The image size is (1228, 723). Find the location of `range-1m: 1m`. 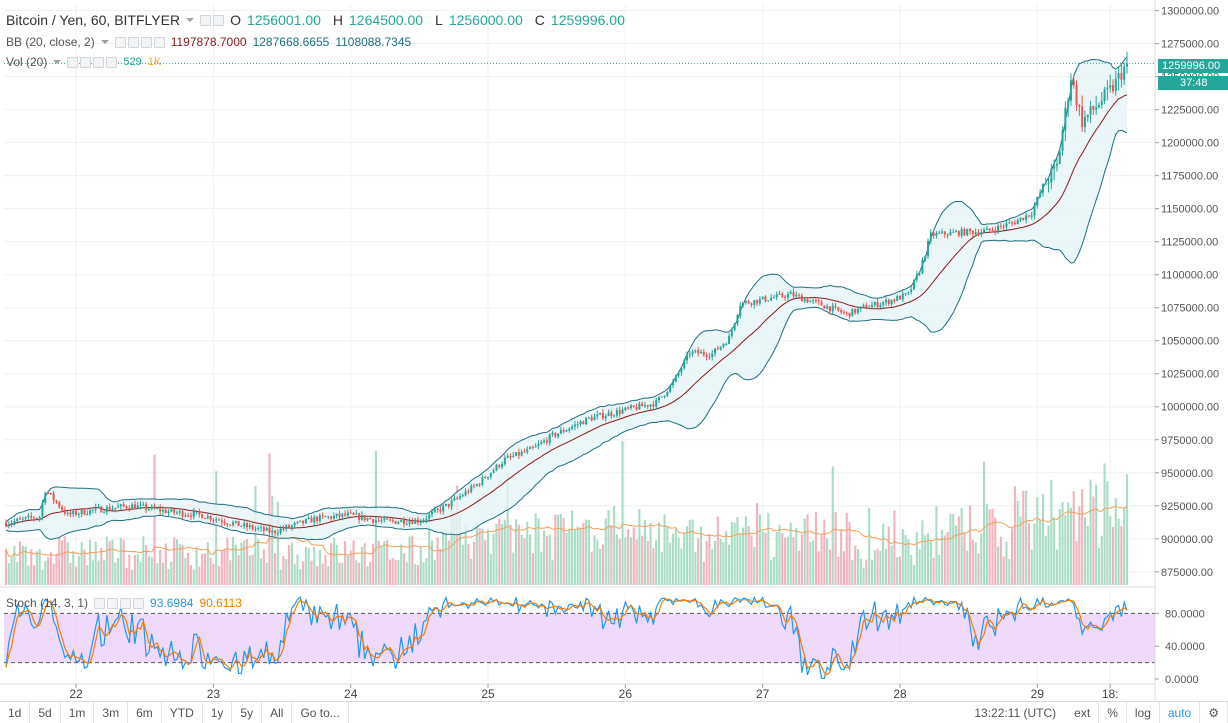

range-1m: 1m is located at coordinates (78, 712).